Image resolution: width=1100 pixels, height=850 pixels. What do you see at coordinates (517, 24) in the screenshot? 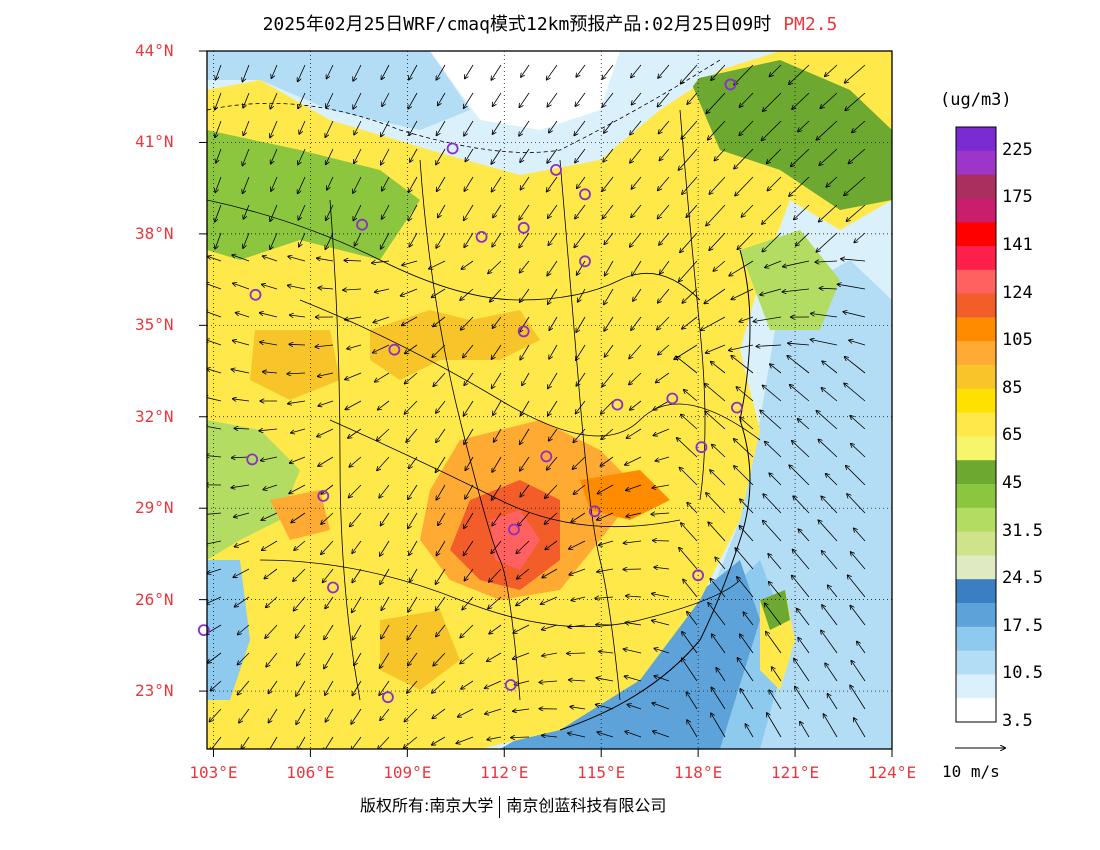
I see `title-text: 2025年02月25日WRF/cmaq模式12km预报产品:02月25日09时` at bounding box center [517, 24].